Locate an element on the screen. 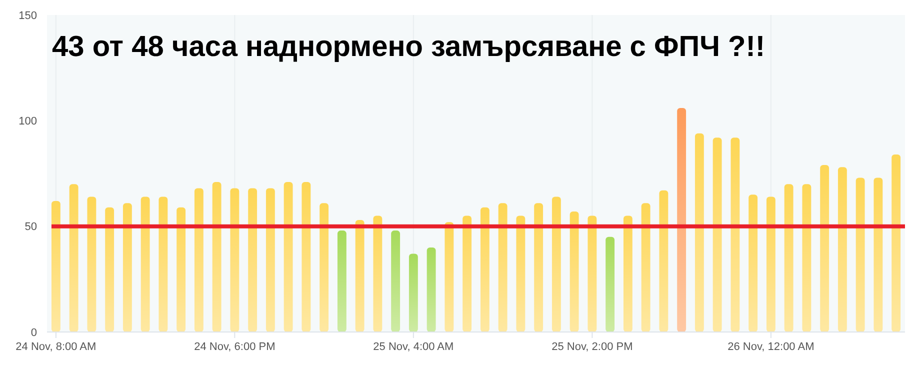 The width and height of the screenshot is (923, 374). y-tick-label: 150 is located at coordinates (27, 16).